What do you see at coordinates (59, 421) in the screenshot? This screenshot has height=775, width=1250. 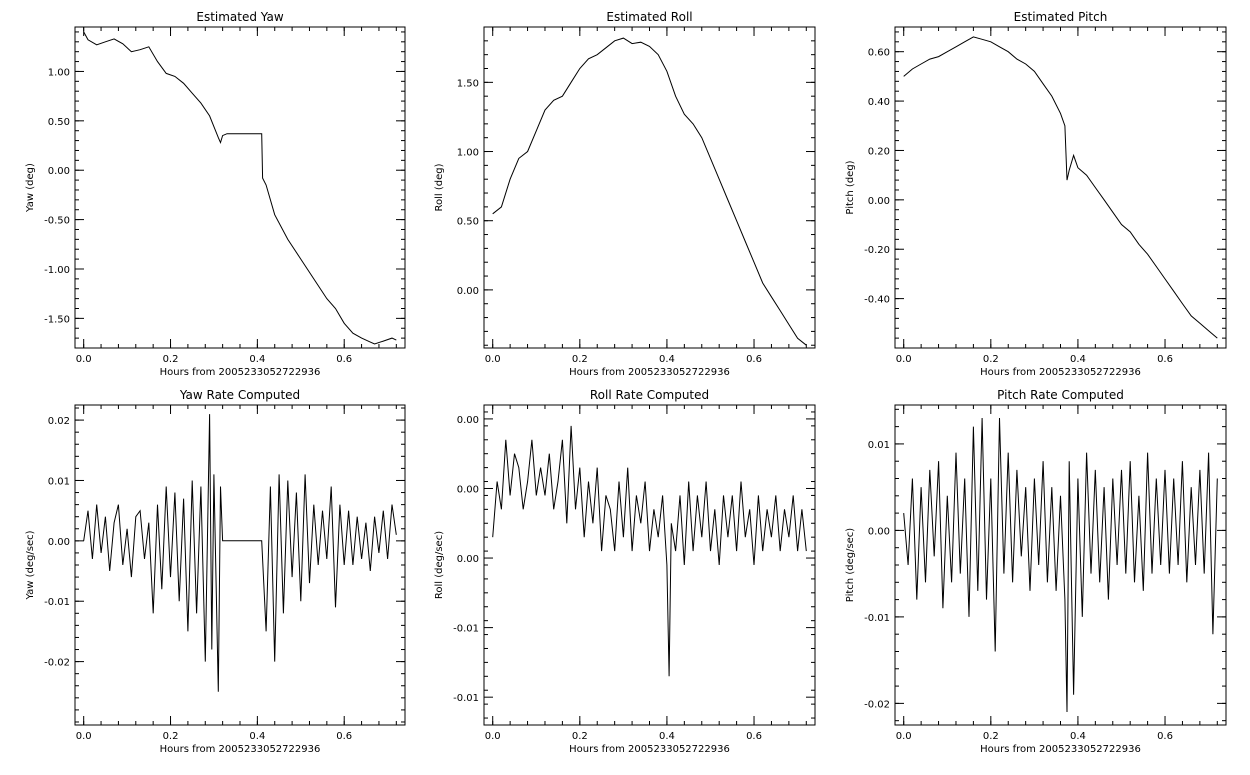 I see `y-tick-label: 0.02` at bounding box center [59, 421].